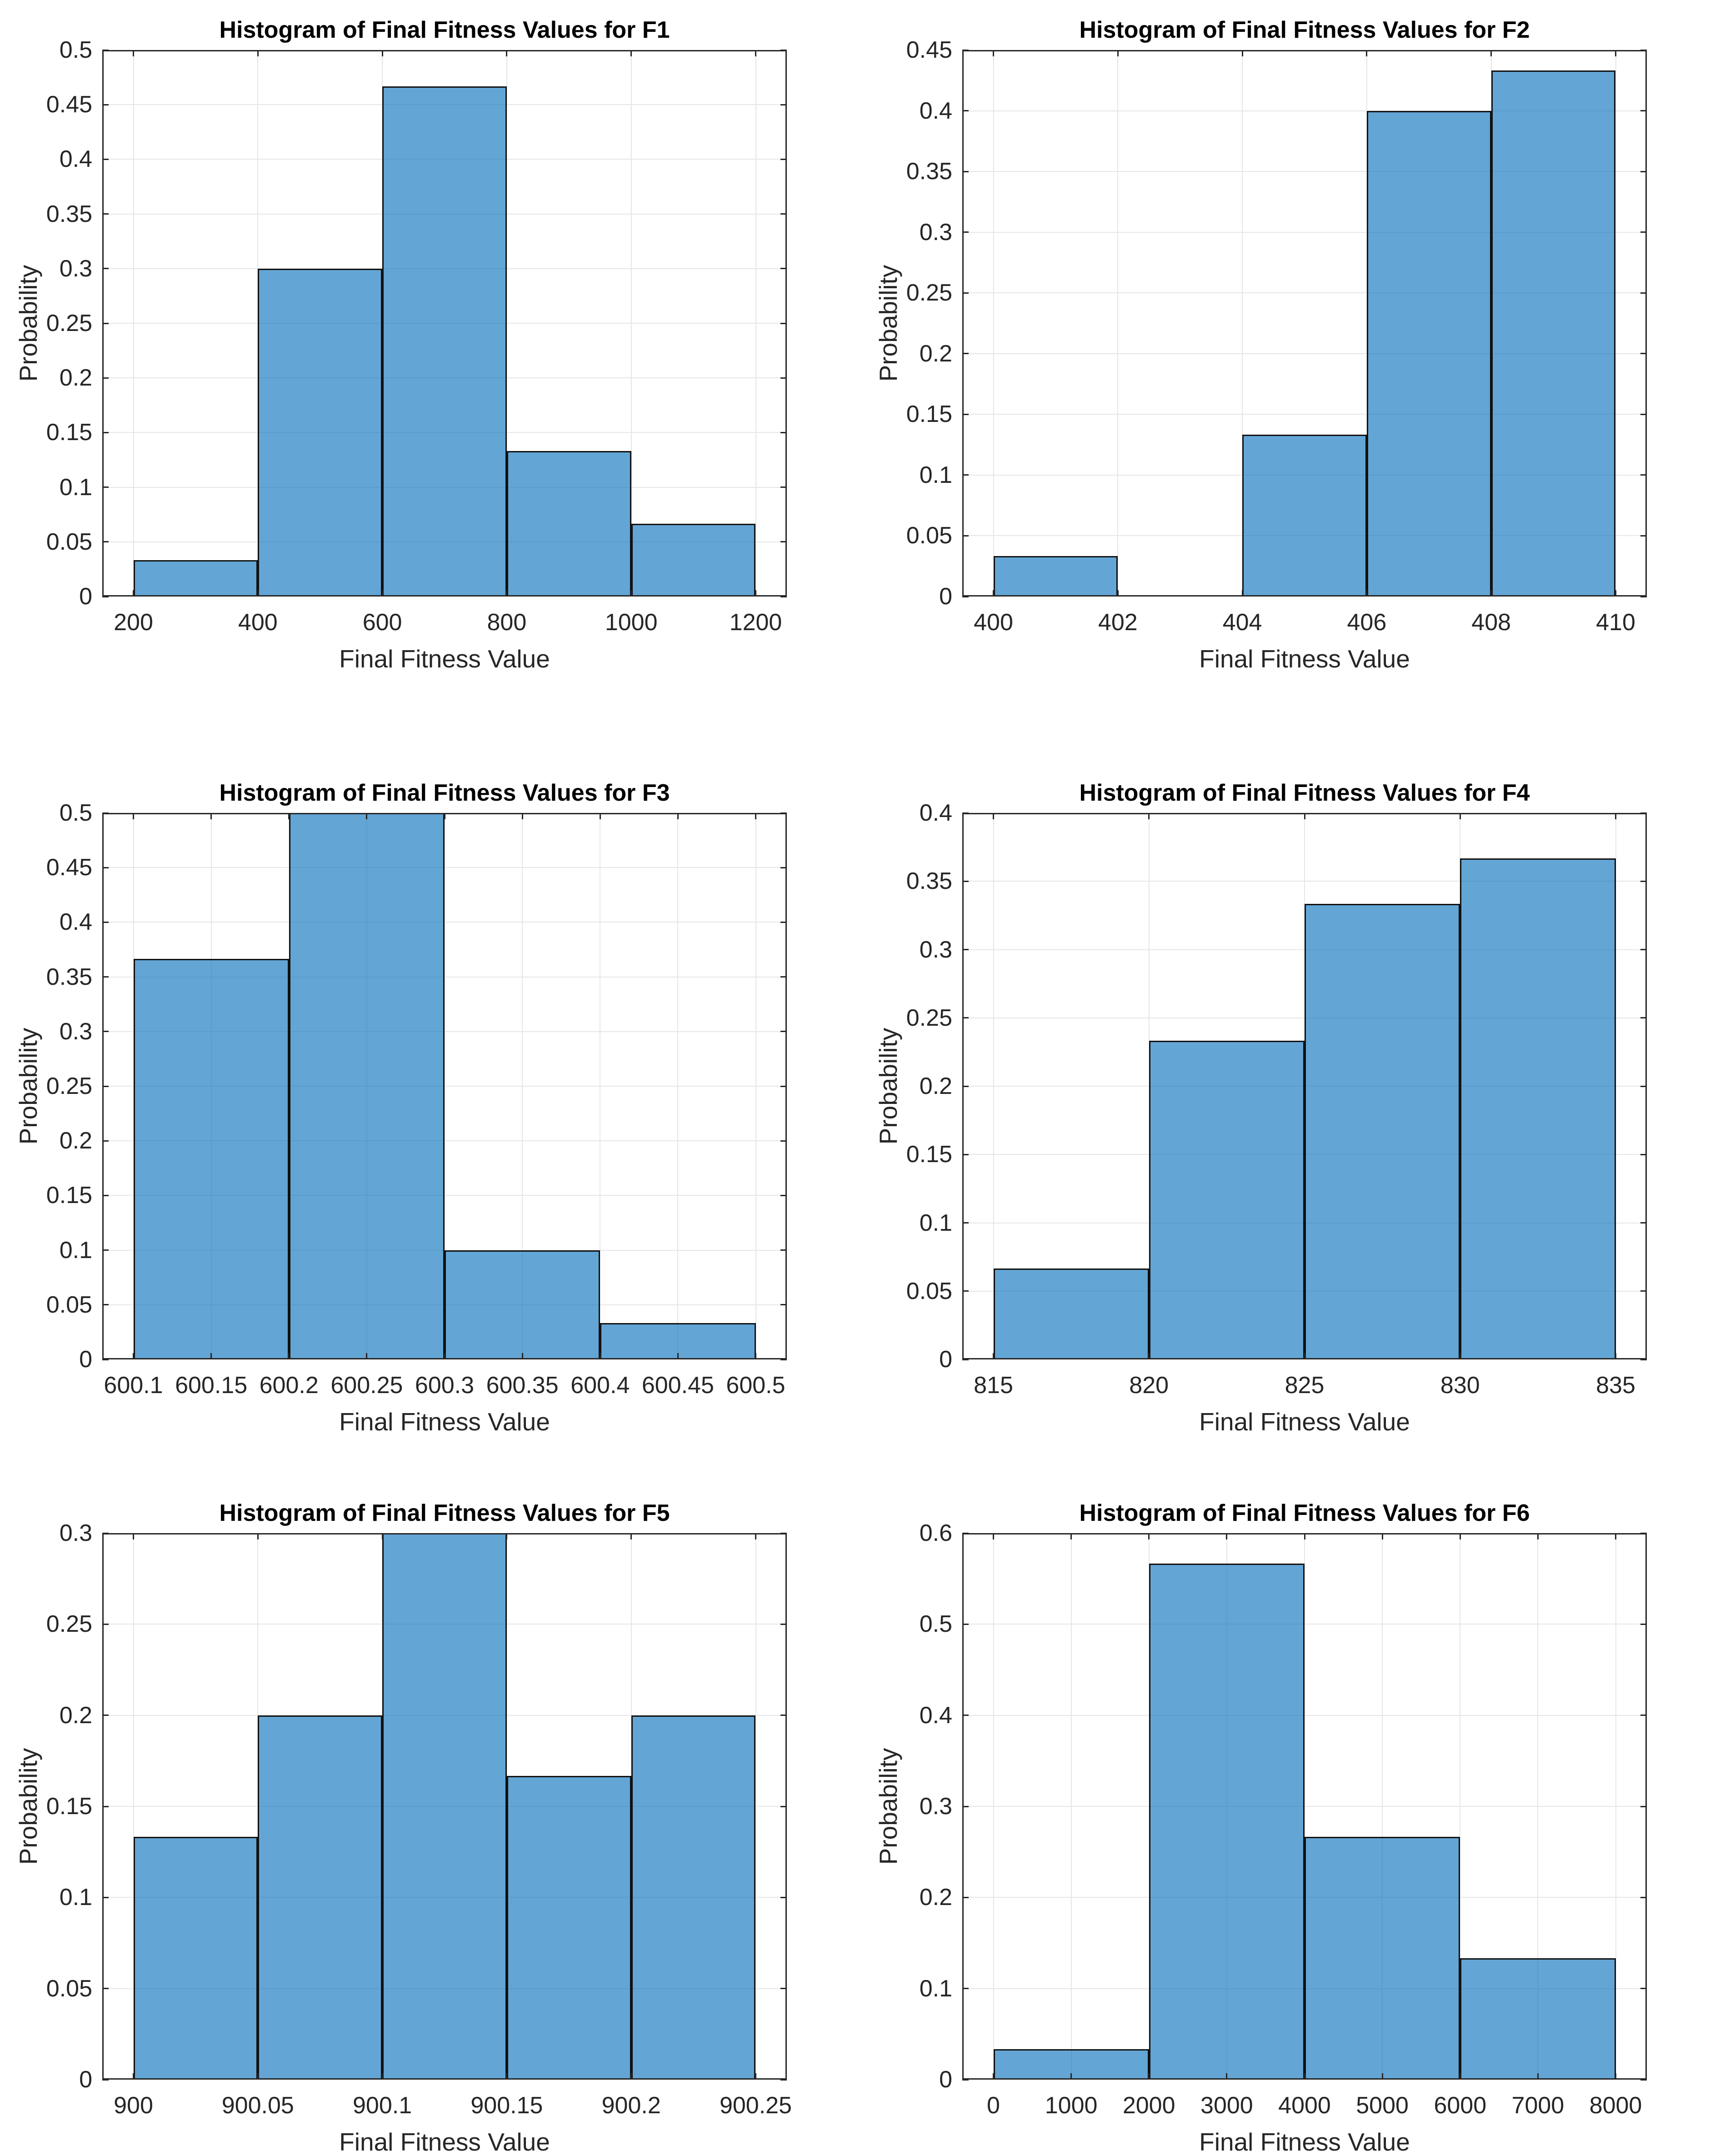 This screenshot has width=1720, height=2156. I want to click on x-tick-label: 900.15, so click(507, 2105).